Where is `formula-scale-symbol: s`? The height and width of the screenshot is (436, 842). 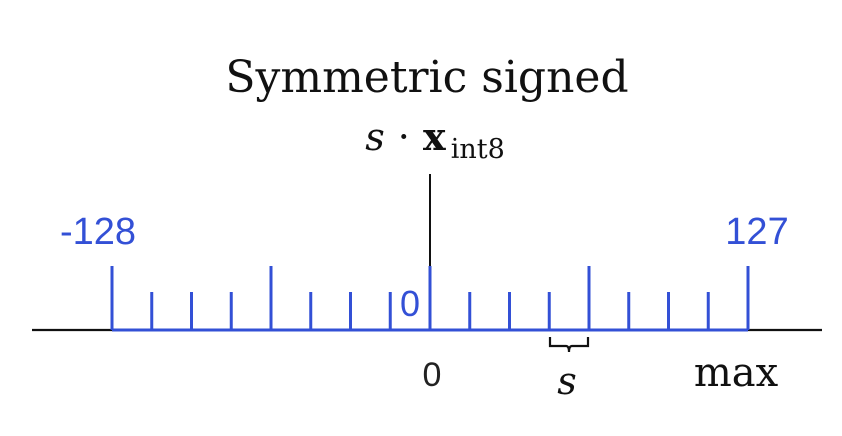
formula-scale-symbol: s is located at coordinates (375, 137).